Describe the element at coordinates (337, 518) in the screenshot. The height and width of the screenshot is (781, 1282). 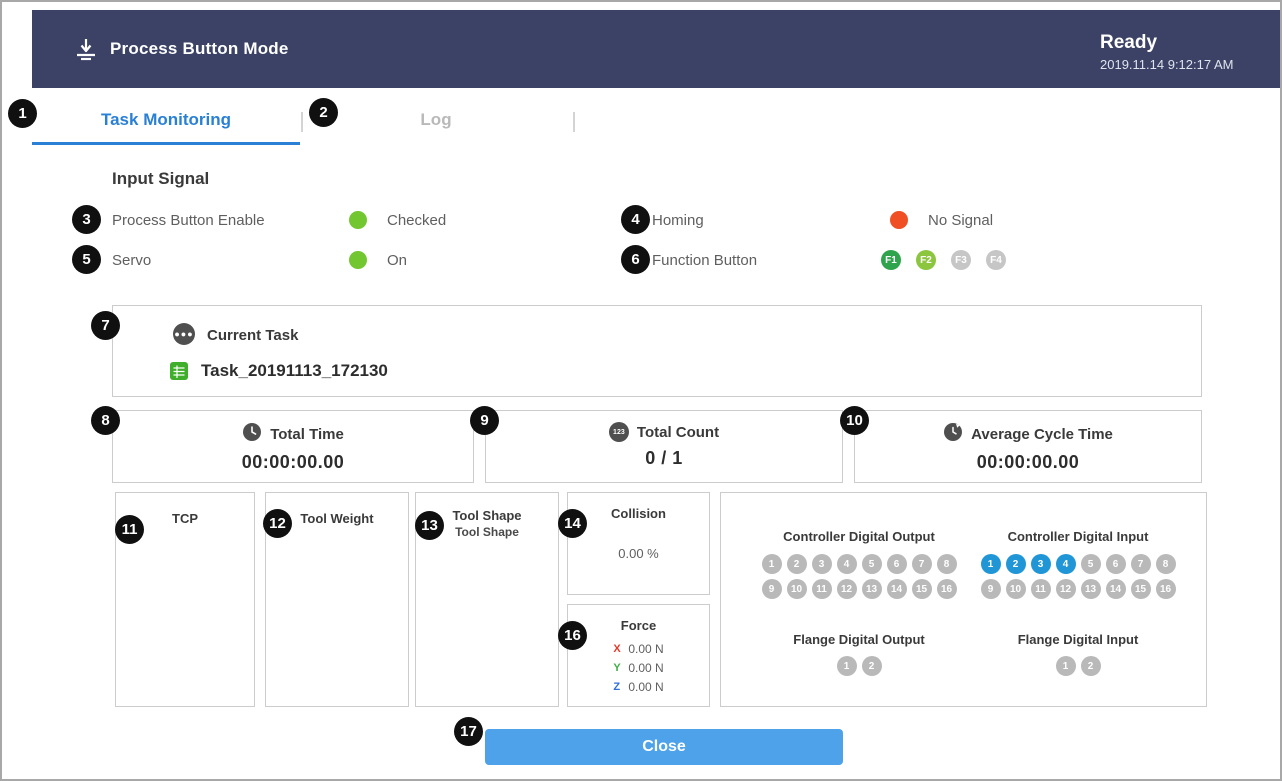
I see `tool-weight-panel-title: Tool Weight` at that location.